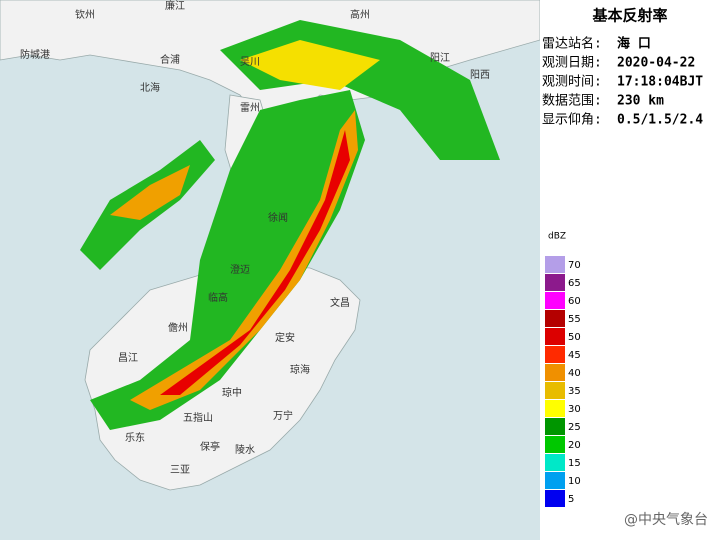 The width and height of the screenshot is (720, 544). I want to click on place-name: 澄迈, so click(240, 269).